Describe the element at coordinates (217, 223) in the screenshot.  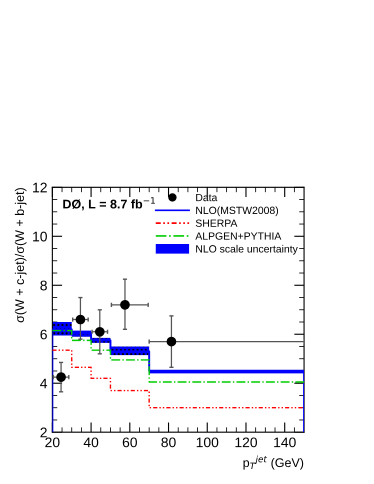
I see `legend-label: SHERPA` at that location.